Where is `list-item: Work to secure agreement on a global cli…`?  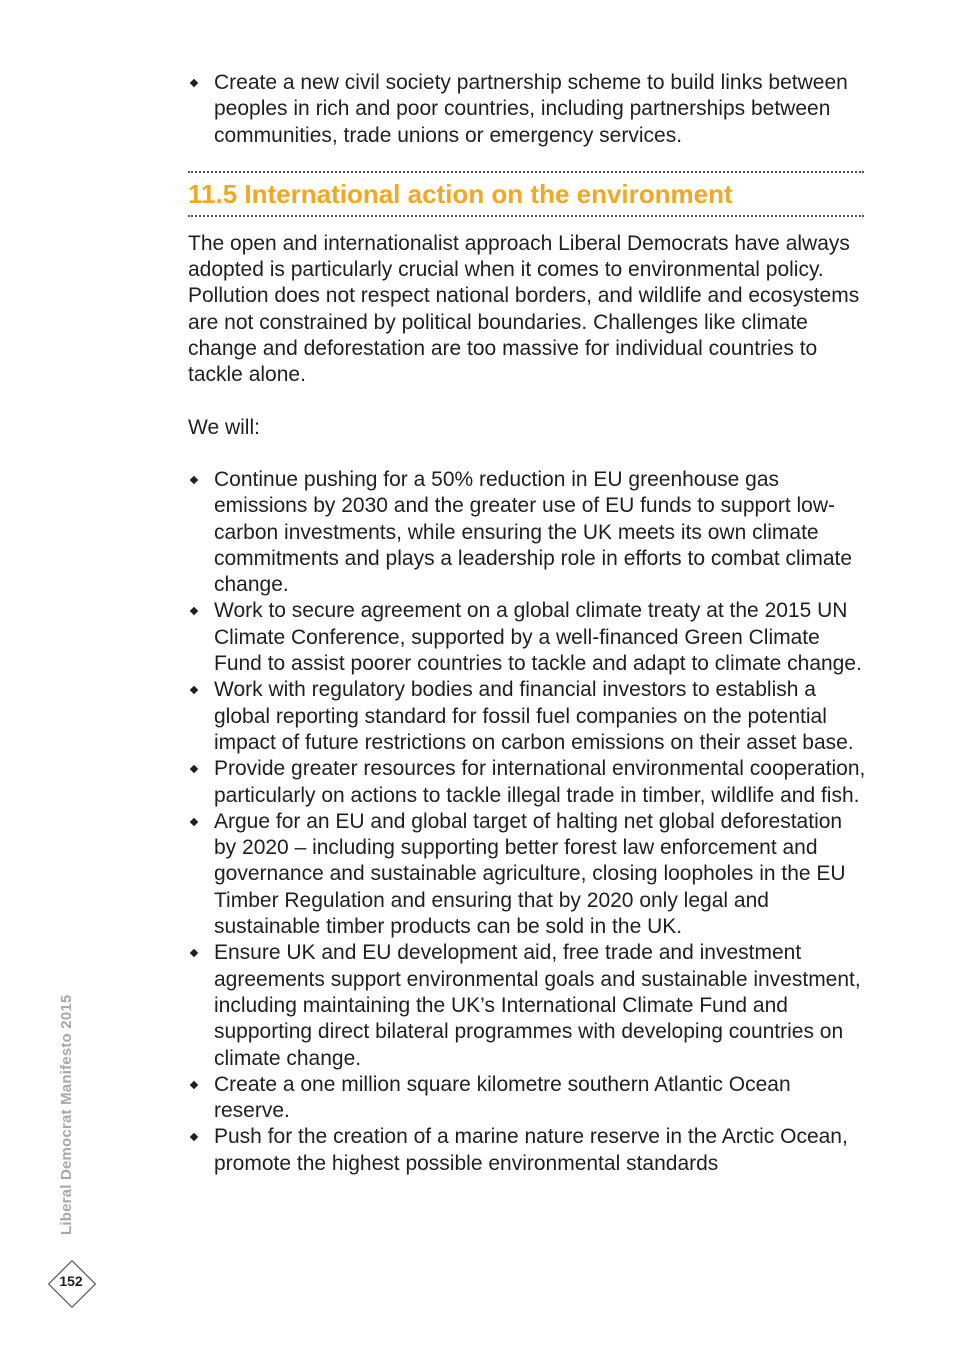
list-item: Work to secure agreement on a global cli… is located at coordinates (528, 637).